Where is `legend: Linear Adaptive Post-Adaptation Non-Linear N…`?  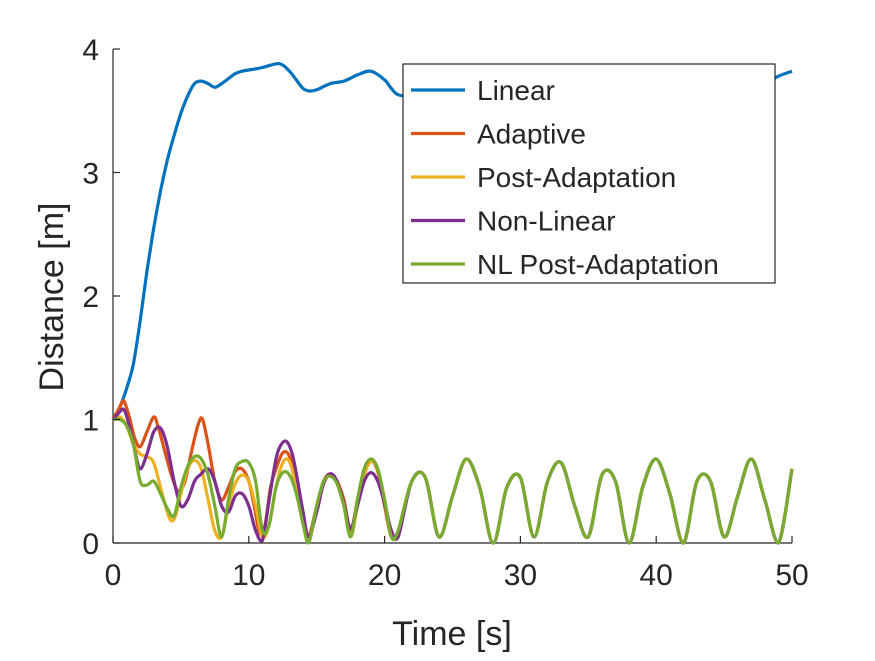
legend: Linear Adaptive Post-Adaptation Non-Linear N… is located at coordinates (589, 173).